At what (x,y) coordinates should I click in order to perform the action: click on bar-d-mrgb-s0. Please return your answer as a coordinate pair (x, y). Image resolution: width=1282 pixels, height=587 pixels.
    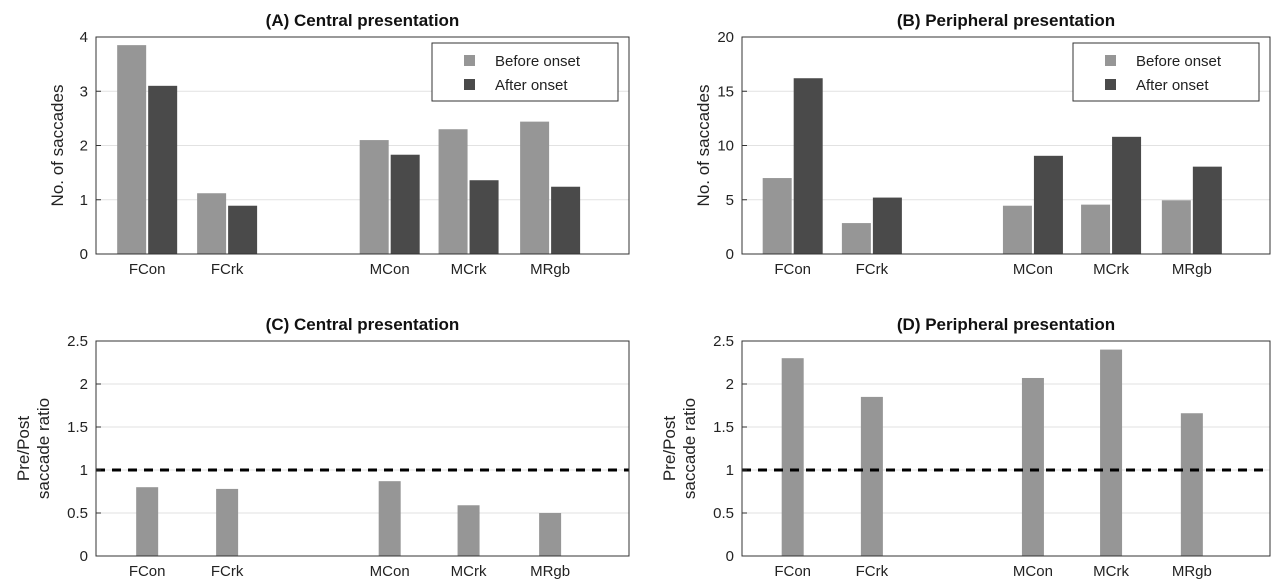
    Looking at the image, I should click on (1191, 484).